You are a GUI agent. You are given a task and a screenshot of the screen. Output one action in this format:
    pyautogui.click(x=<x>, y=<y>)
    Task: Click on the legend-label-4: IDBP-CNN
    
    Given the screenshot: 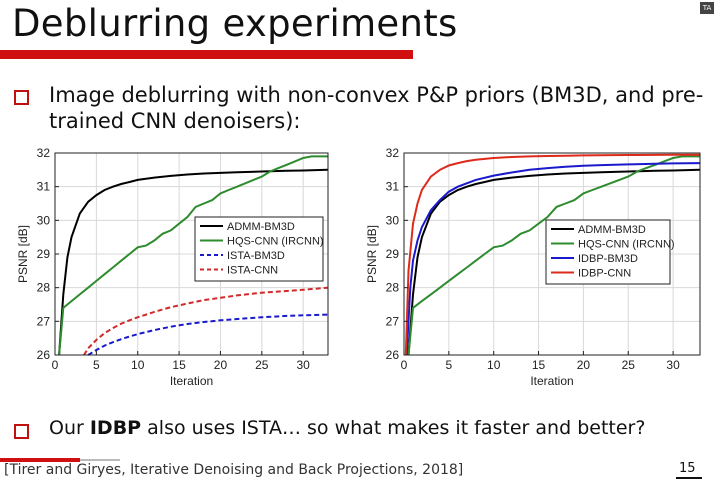 What is the action you would take?
    pyautogui.click(x=604, y=274)
    